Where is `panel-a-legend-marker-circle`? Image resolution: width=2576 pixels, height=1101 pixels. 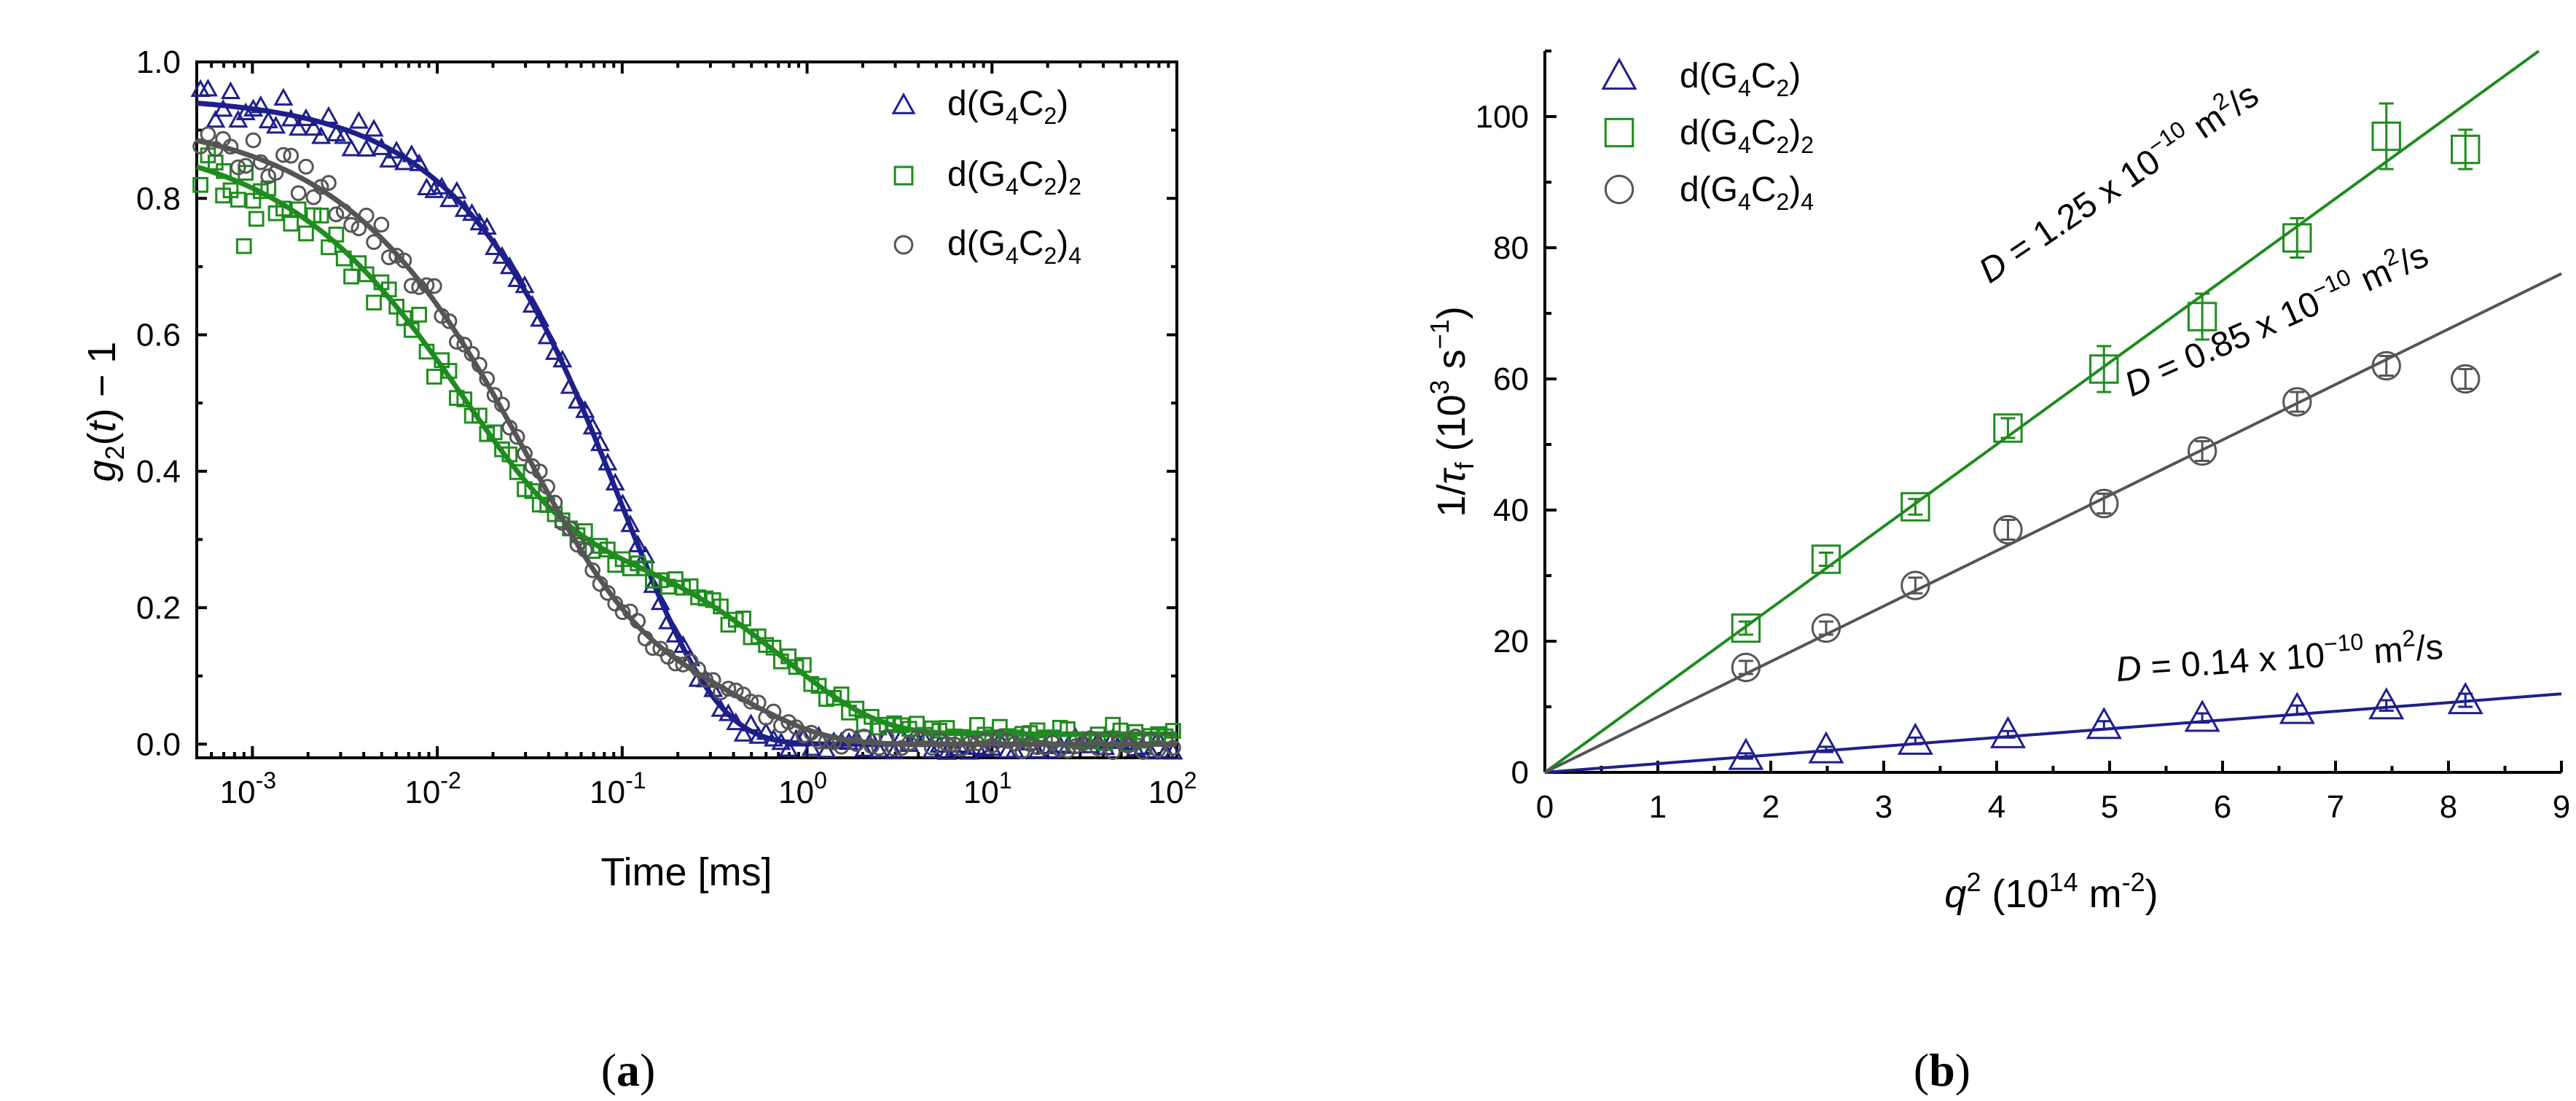 panel-a-legend-marker-circle is located at coordinates (903, 245).